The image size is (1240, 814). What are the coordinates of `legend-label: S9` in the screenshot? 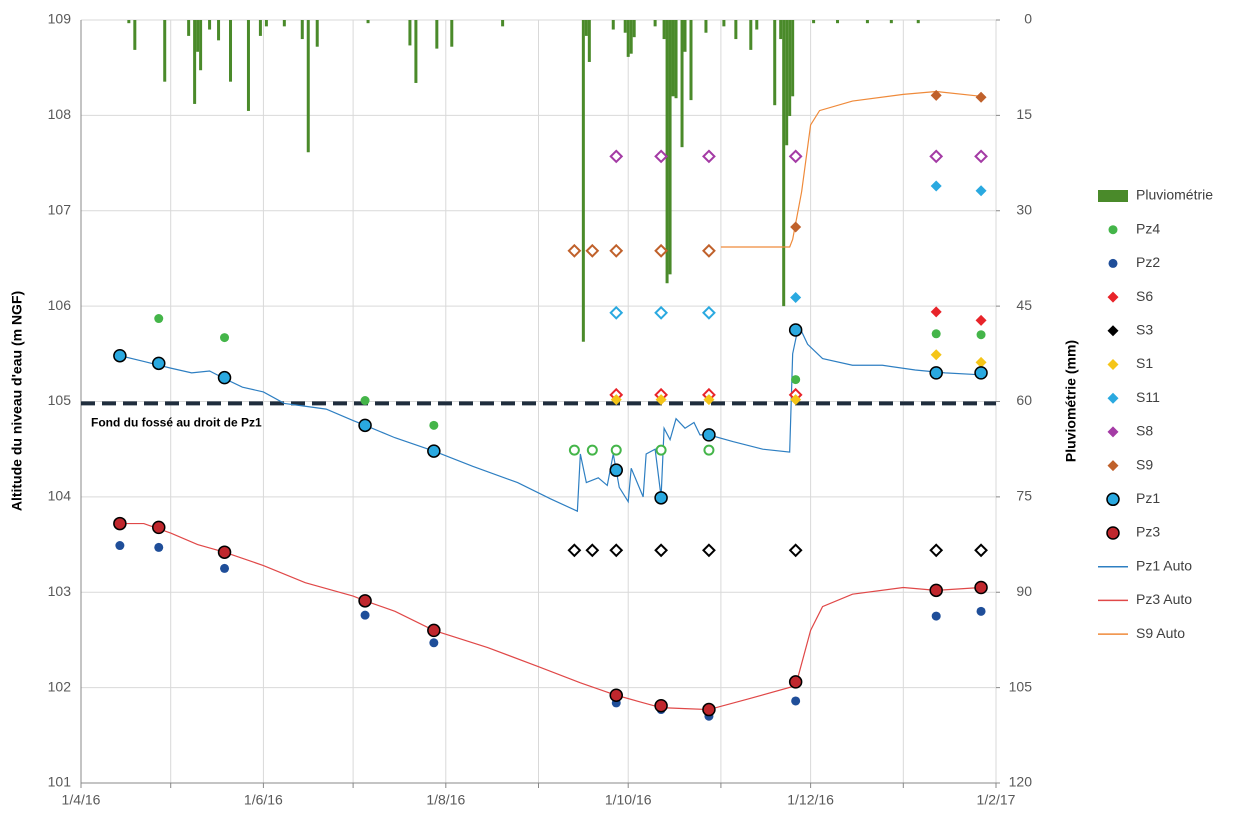 It's located at (1144, 464).